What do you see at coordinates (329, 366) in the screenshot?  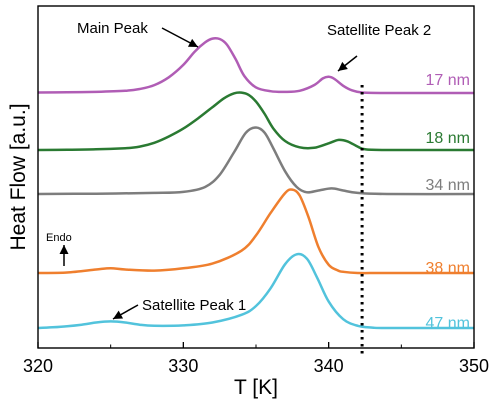 I see `x-tick-label-340: 340` at bounding box center [329, 366].